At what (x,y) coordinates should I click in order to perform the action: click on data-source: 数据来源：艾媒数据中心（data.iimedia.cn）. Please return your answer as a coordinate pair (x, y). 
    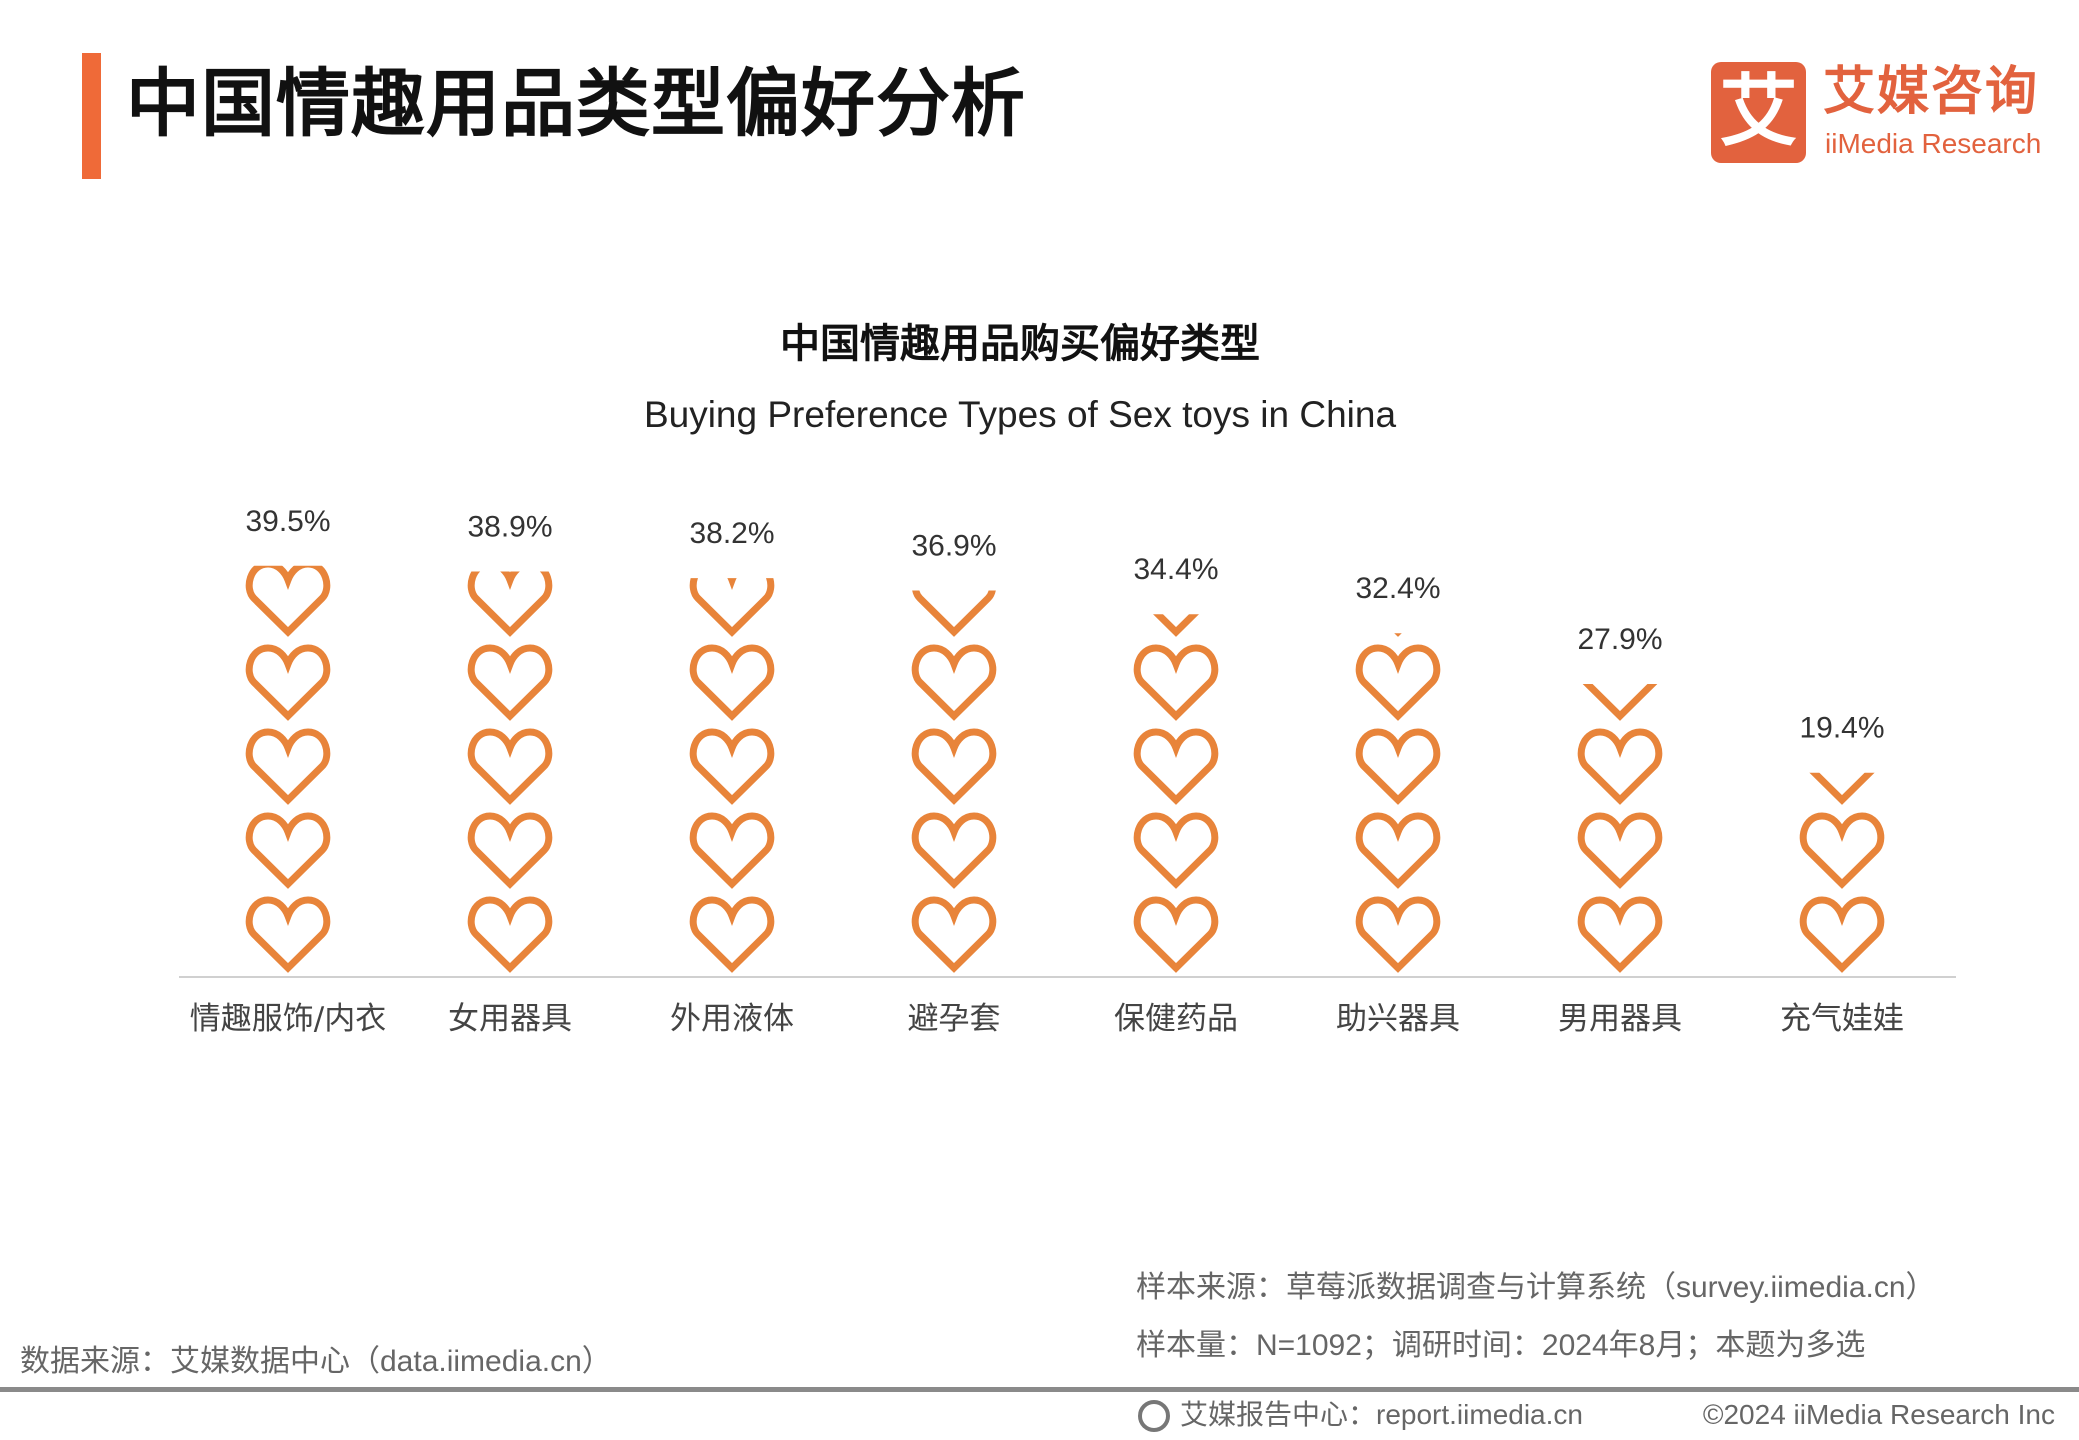
    Looking at the image, I should click on (316, 1361).